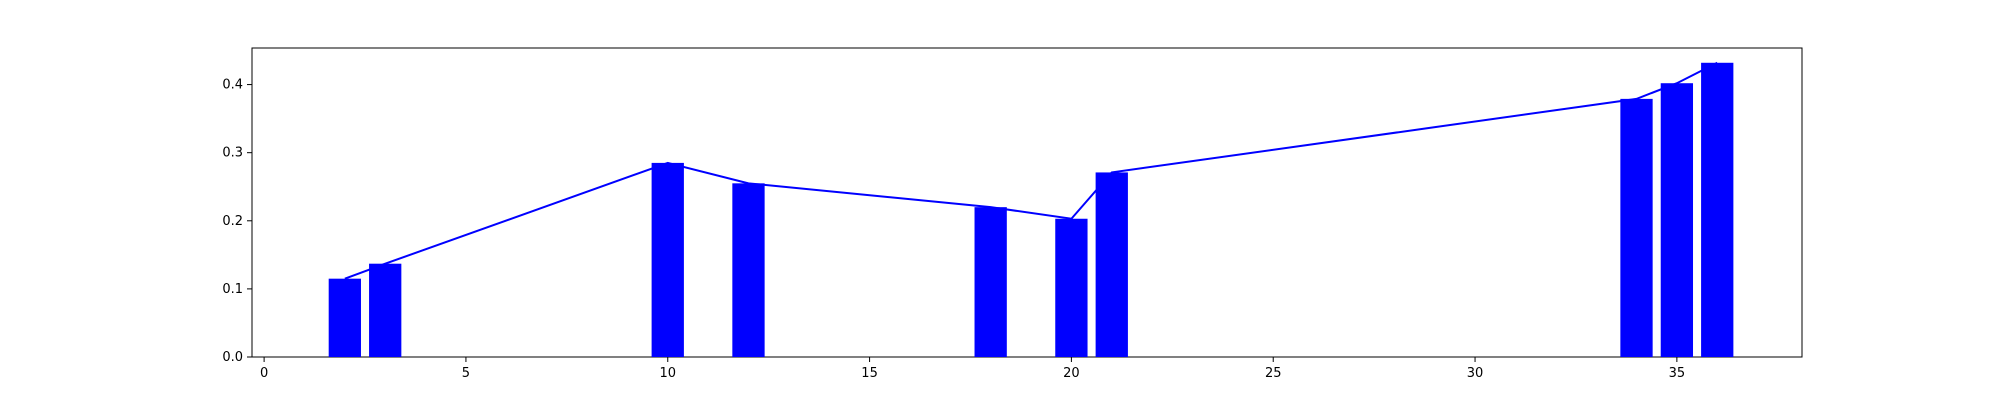 This screenshot has height=400, width=2000. I want to click on x-tick-label: 35, so click(1677, 373).